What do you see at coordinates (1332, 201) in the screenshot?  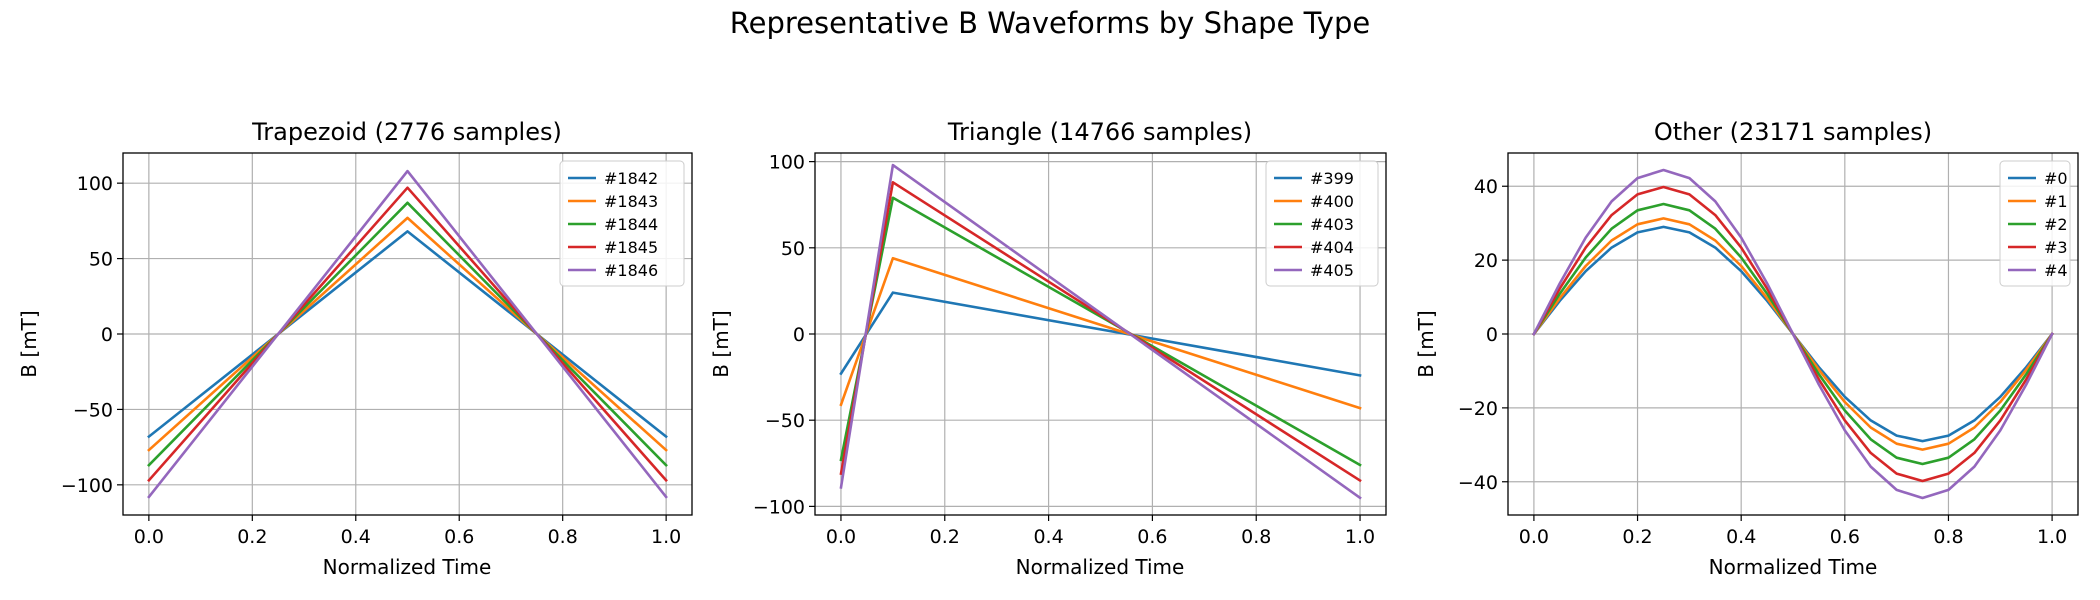 I see `legend-label: #400` at bounding box center [1332, 201].